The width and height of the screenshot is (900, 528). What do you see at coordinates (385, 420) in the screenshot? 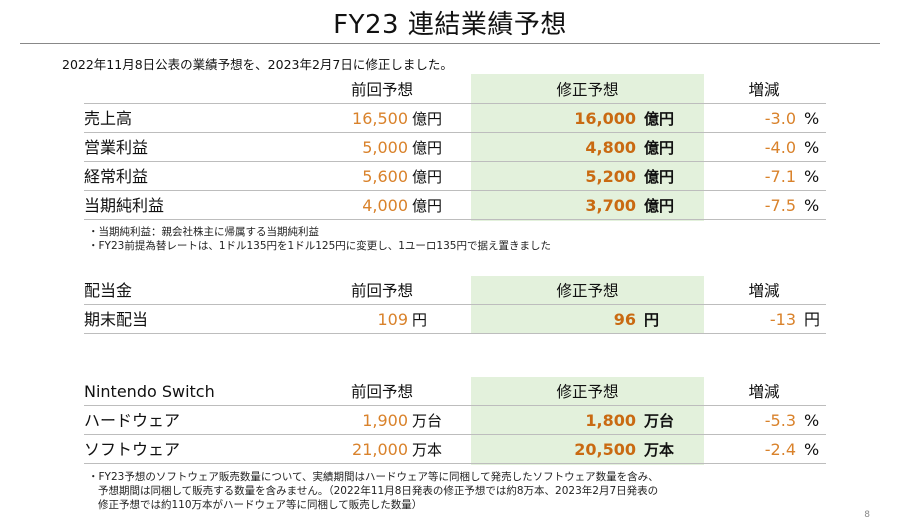
I see `prev-value: 1,900` at bounding box center [385, 420].